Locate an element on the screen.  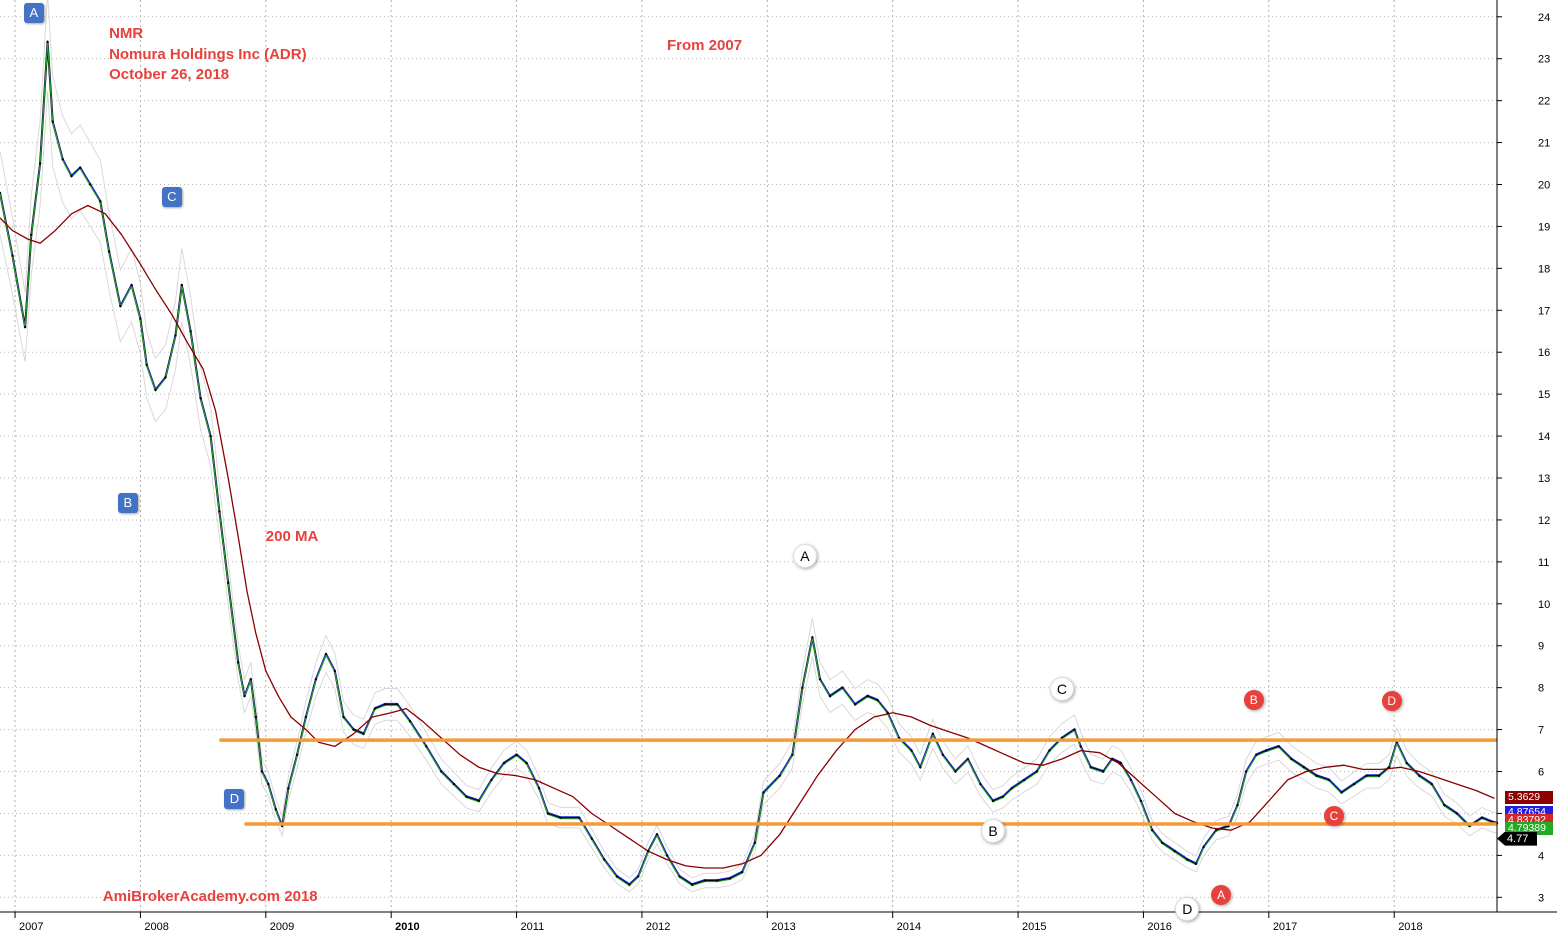
price-tag: 4.79389 is located at coordinates (1529, 828).